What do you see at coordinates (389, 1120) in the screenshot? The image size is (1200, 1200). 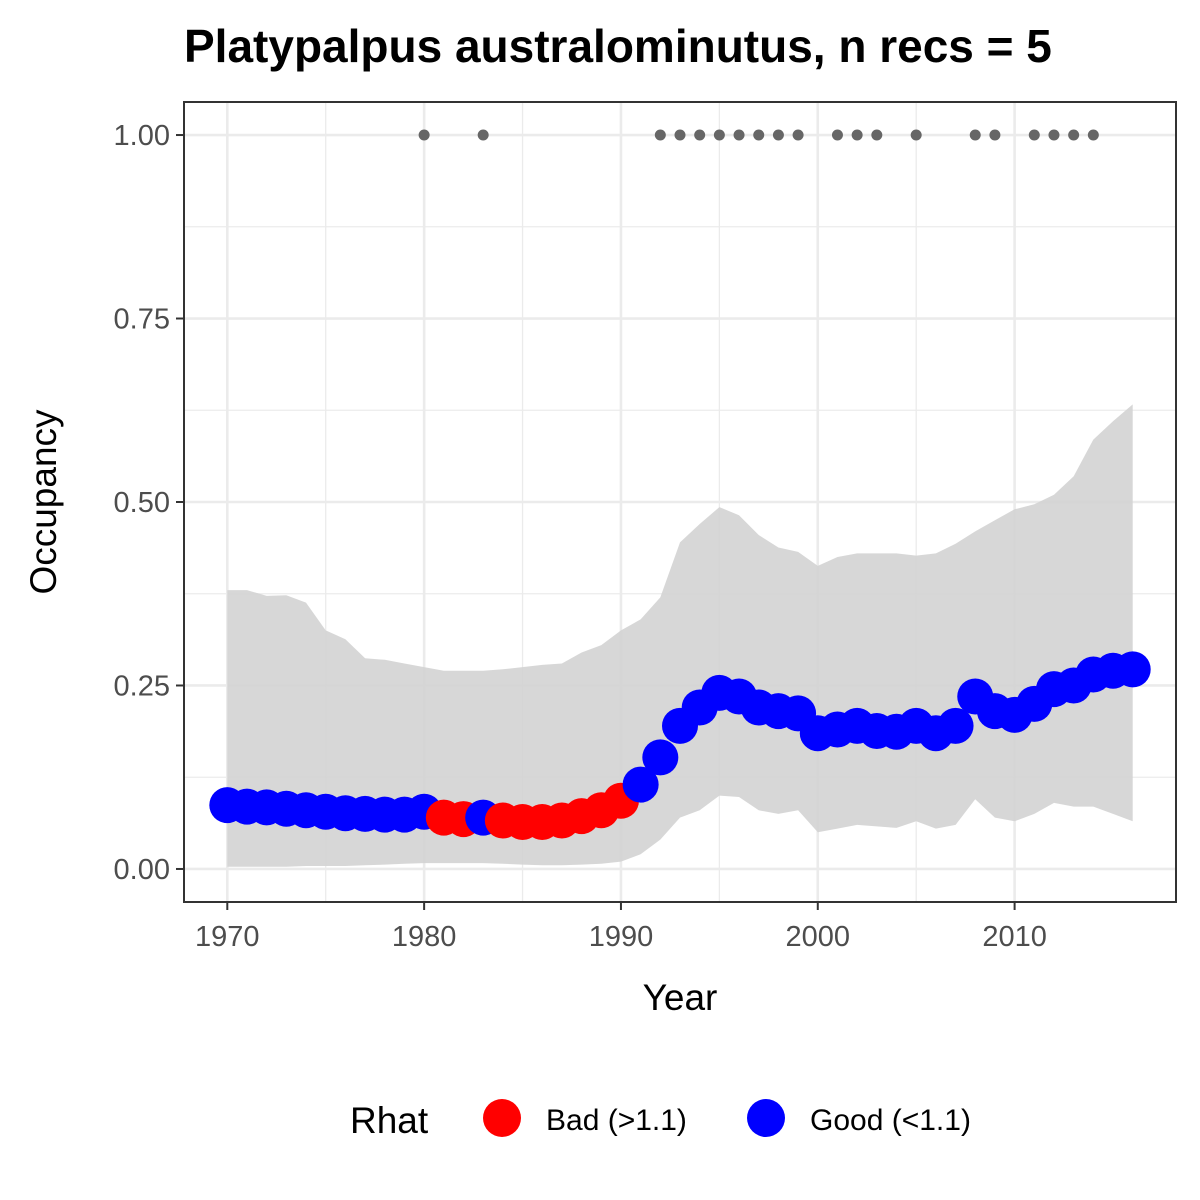 I see `legend-title: Rhat` at bounding box center [389, 1120].